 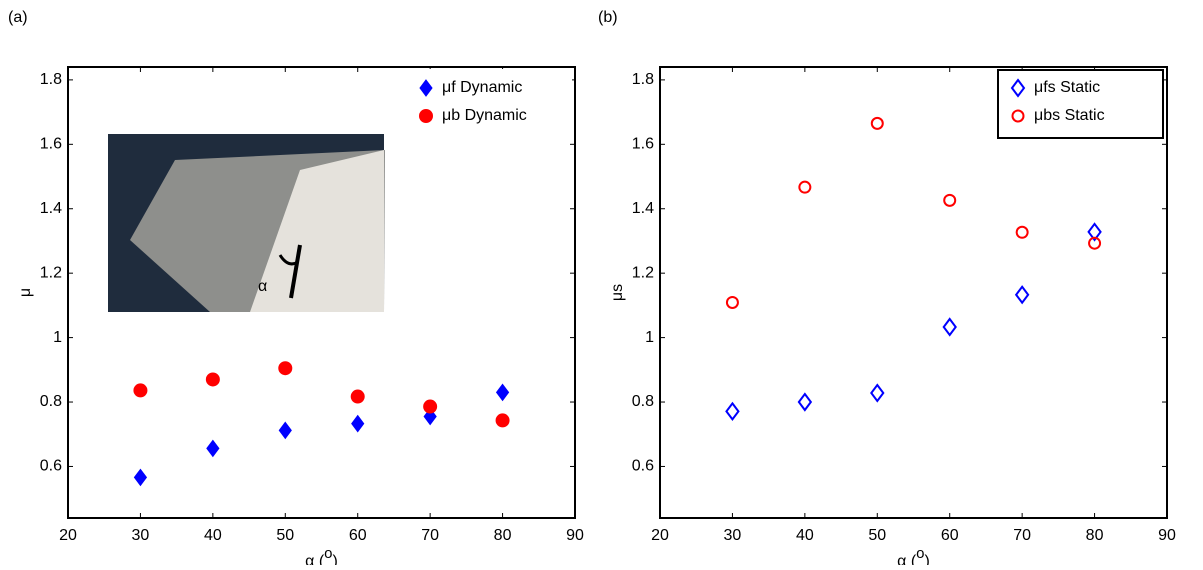 What do you see at coordinates (18, 17) in the screenshot?
I see `panel-label: (a)` at bounding box center [18, 17].